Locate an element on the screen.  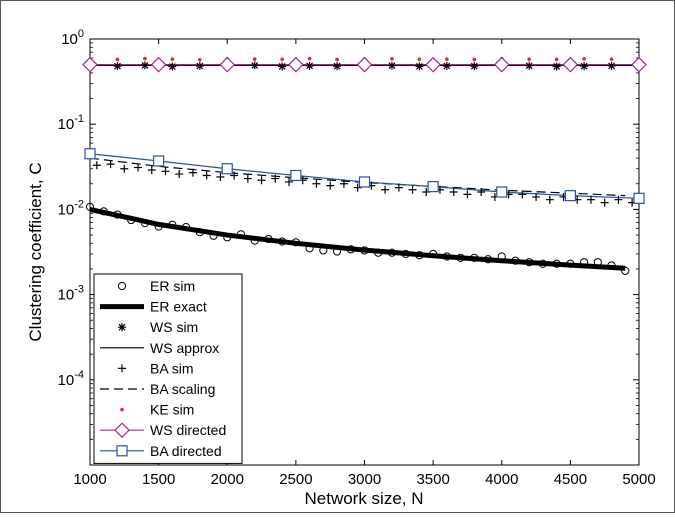
x-tick-label: 4500 is located at coordinates (570, 479).